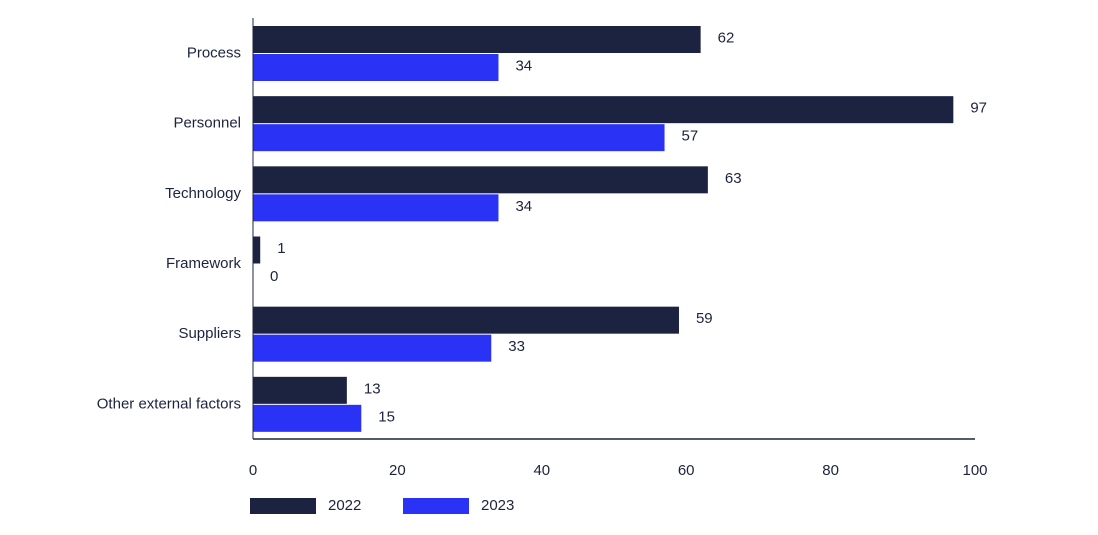 This screenshot has width=1098, height=535. Describe the element at coordinates (344, 505) in the screenshot. I see `legend-label: 2022` at that location.